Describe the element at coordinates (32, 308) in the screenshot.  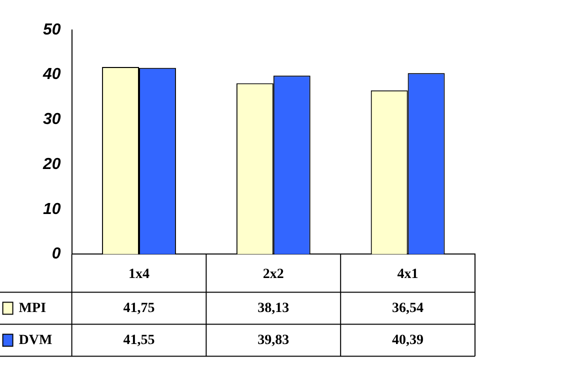
I see `legend-label: MPI` at that location.